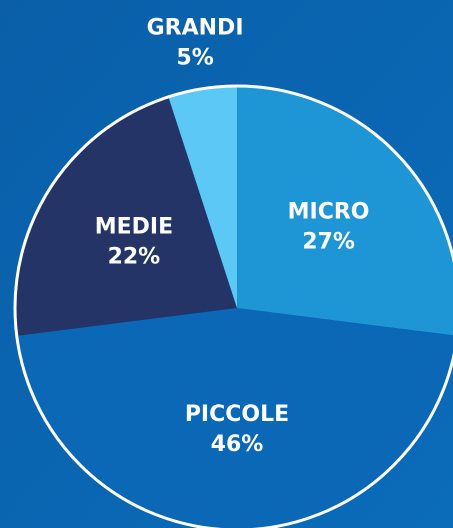 This screenshot has width=453, height=528. I want to click on slice-value-label: 46%, so click(237, 444).